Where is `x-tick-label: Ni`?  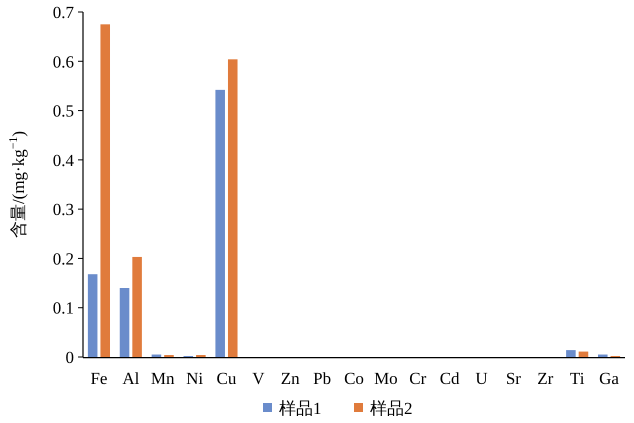 x-tick-label: Ni is located at coordinates (195, 378).